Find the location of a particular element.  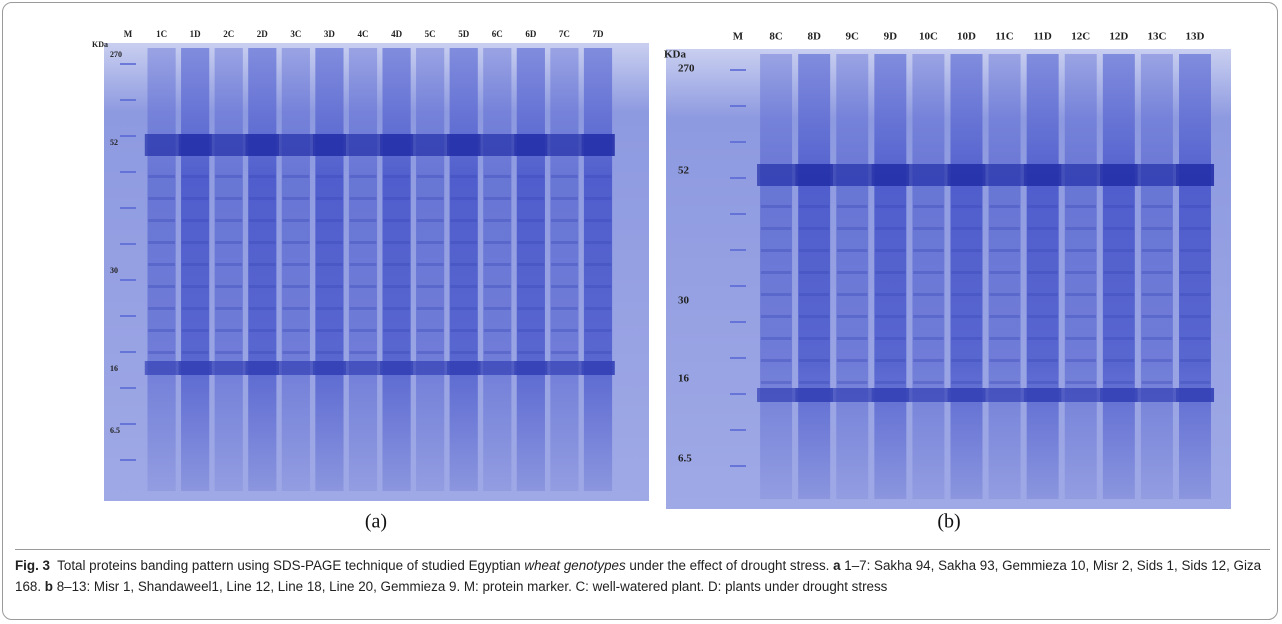

lane-label: 13C is located at coordinates (1156, 37).